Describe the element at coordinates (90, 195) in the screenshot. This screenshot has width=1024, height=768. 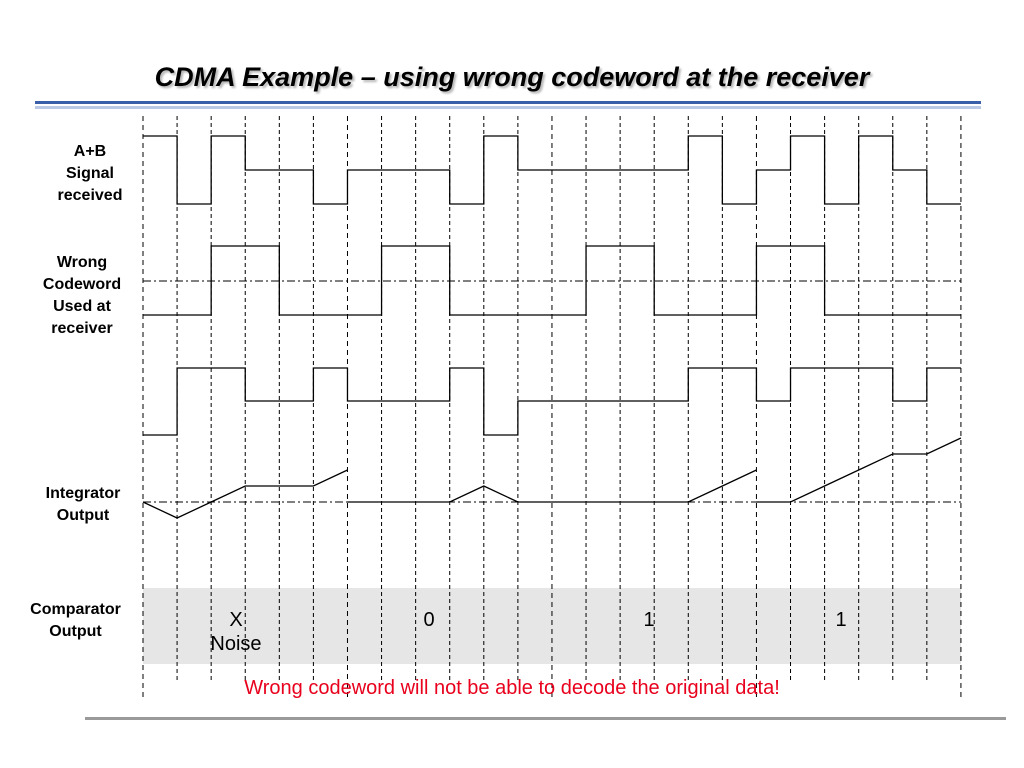
I see `signal-label-line: received` at that location.